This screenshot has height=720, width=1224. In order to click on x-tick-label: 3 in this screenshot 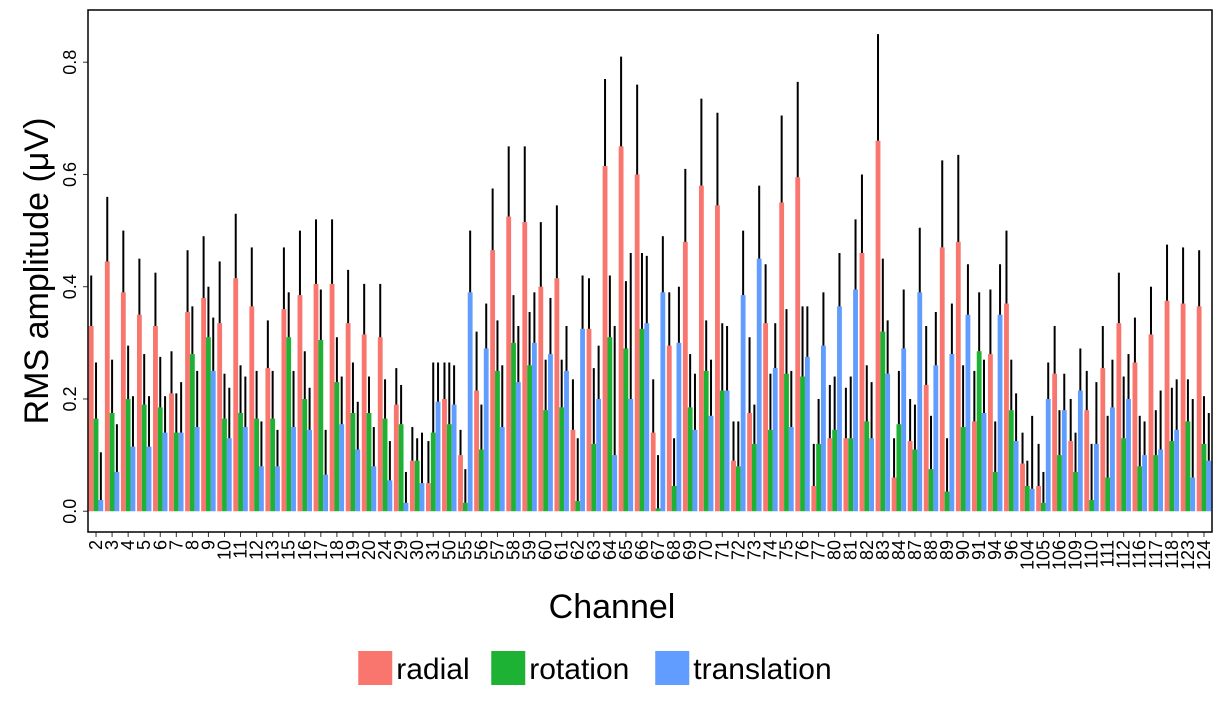, I will do `click(112, 545)`.